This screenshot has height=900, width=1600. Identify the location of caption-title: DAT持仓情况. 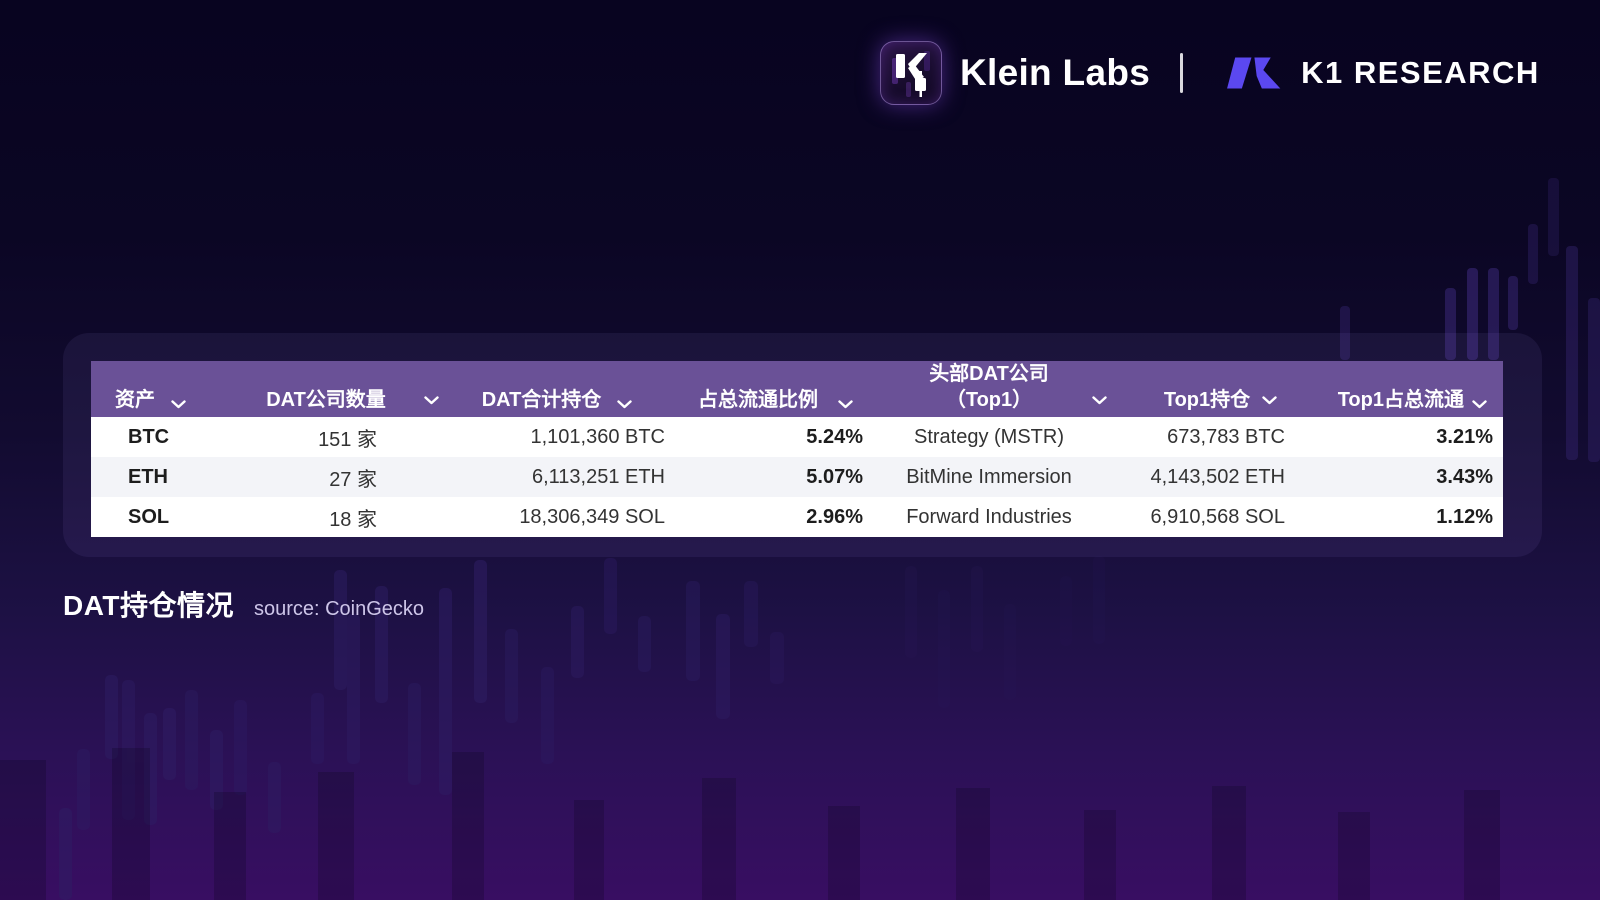
(148, 605).